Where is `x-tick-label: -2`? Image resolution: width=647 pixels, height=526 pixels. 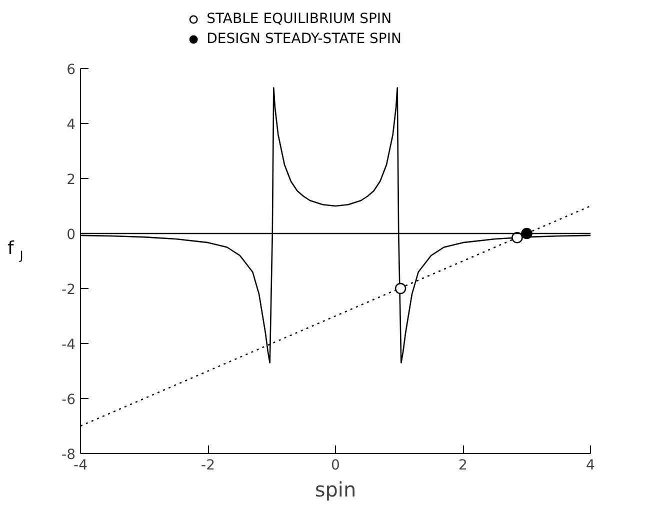
x-tick-label: -2 is located at coordinates (208, 466).